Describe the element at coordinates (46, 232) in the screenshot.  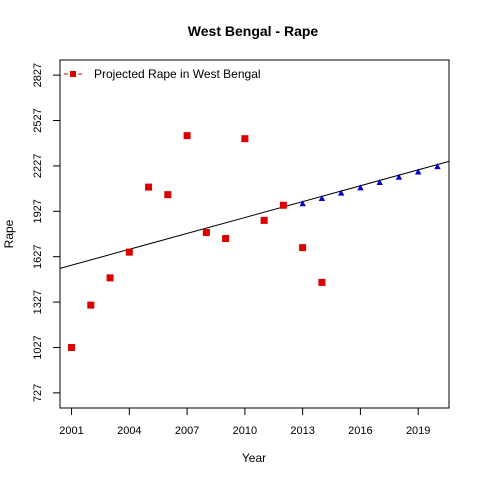
I see `y-axis: 727 1027 1327 1627 1927 2227 2527 2827` at that location.